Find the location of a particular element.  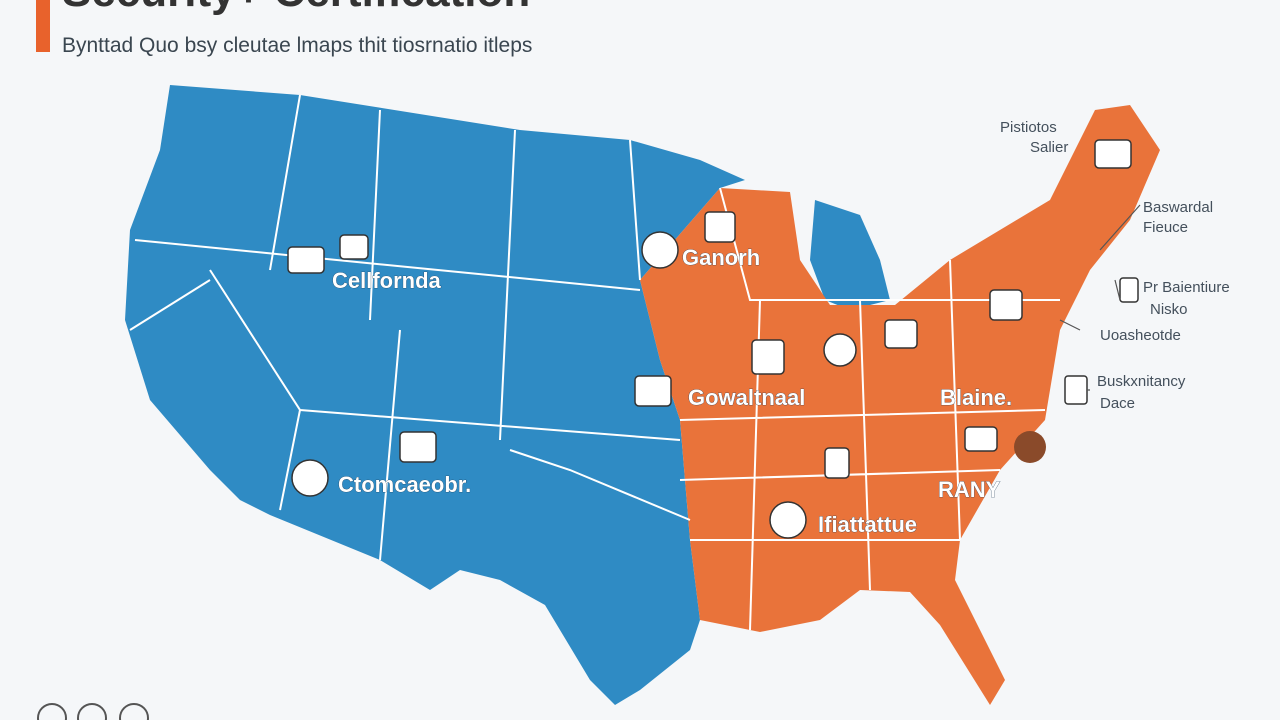

callout: Nisko is located at coordinates (1169, 309).